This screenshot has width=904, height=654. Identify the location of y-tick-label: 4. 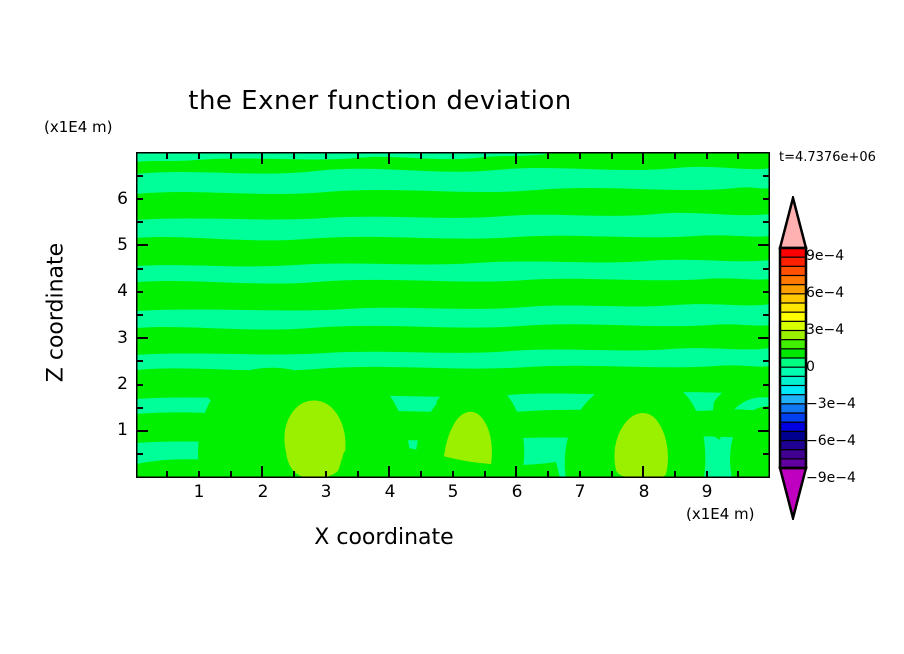
(122, 291).